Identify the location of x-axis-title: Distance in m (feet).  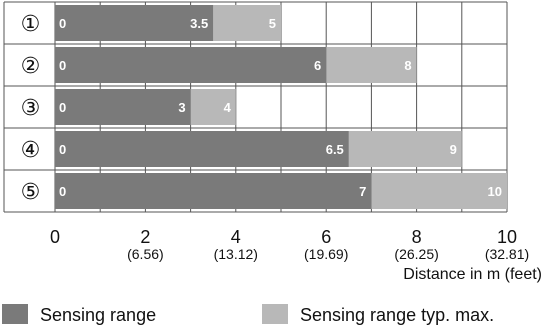
(472, 274).